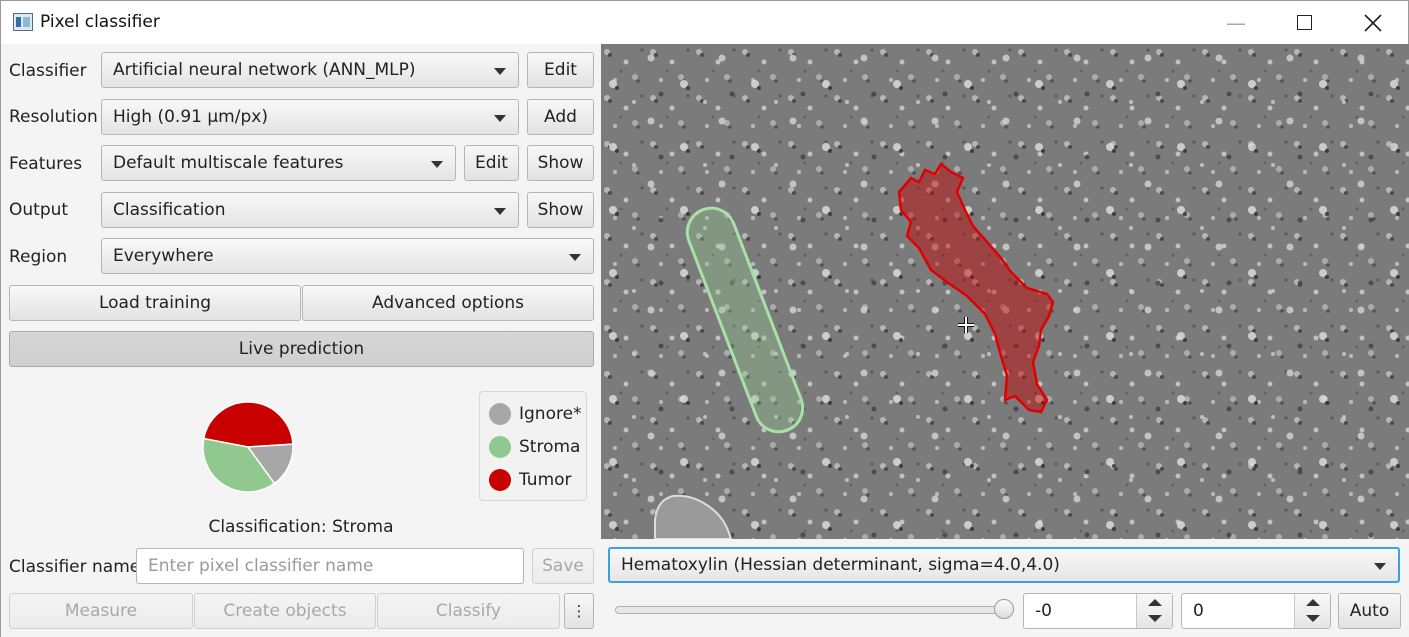 This screenshot has width=1409, height=637. I want to click on features-label: Features, so click(46, 164).